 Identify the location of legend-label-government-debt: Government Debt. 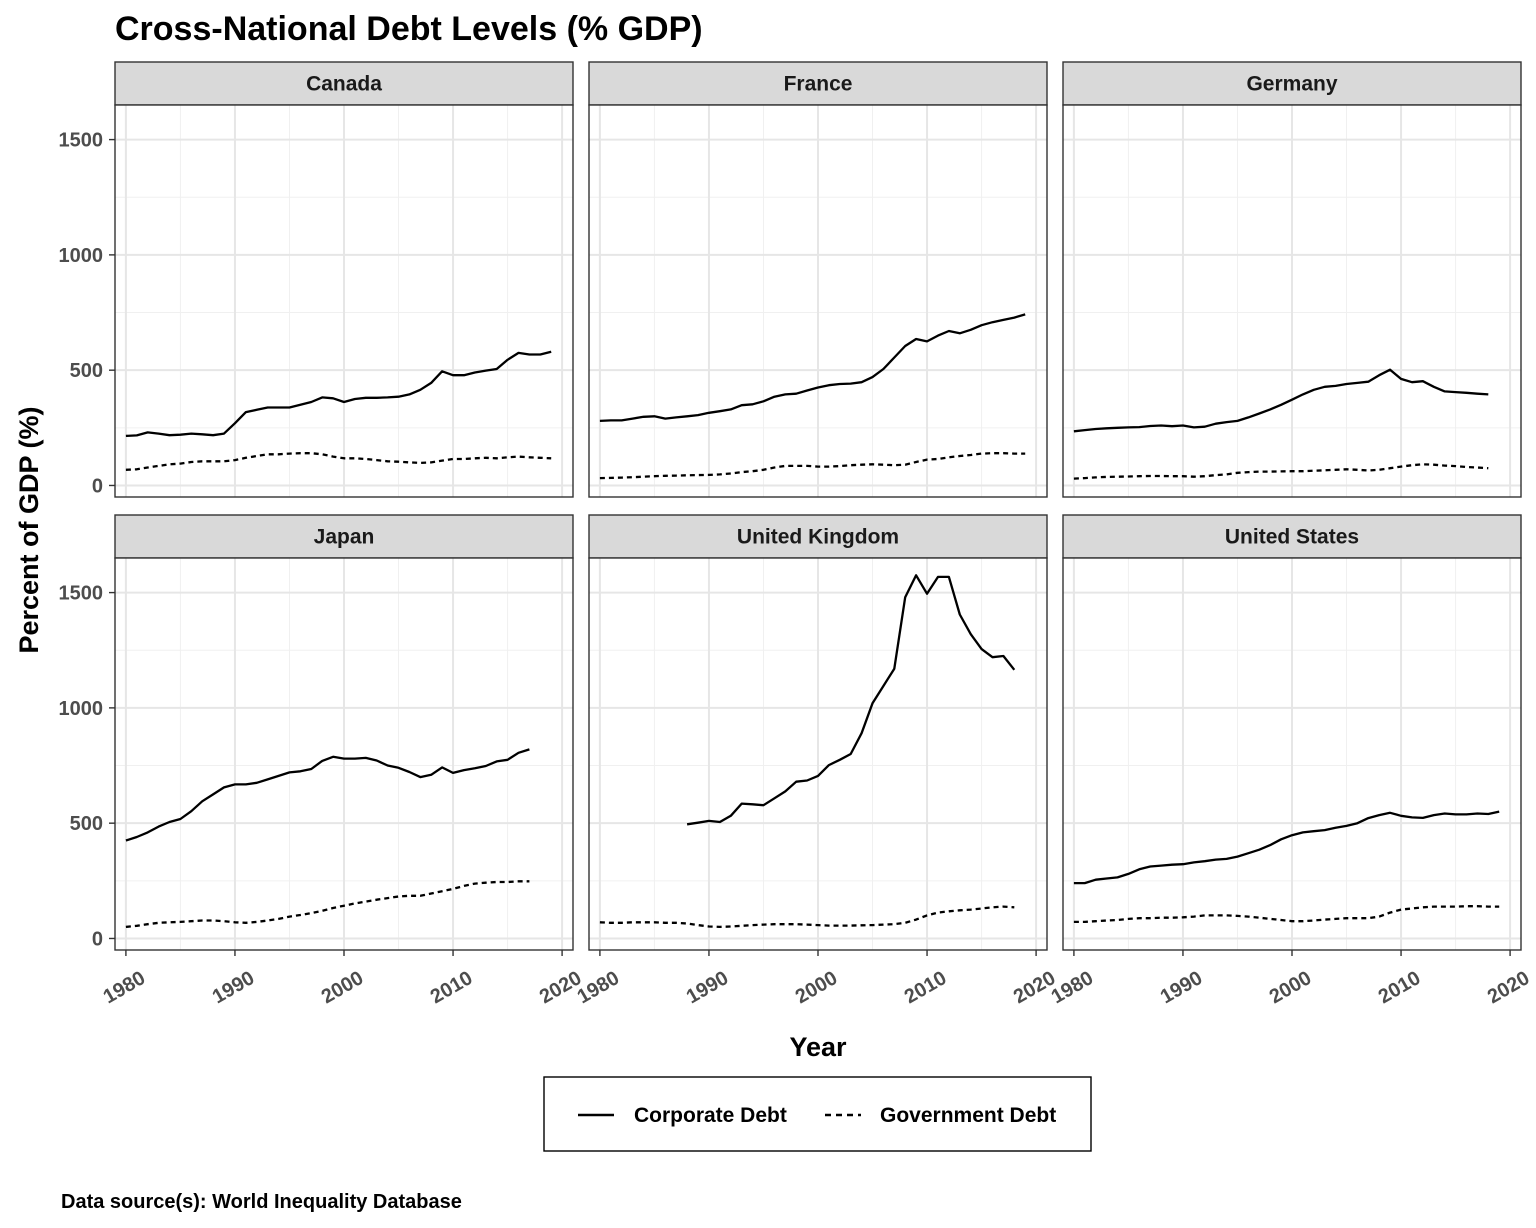
(968, 1115).